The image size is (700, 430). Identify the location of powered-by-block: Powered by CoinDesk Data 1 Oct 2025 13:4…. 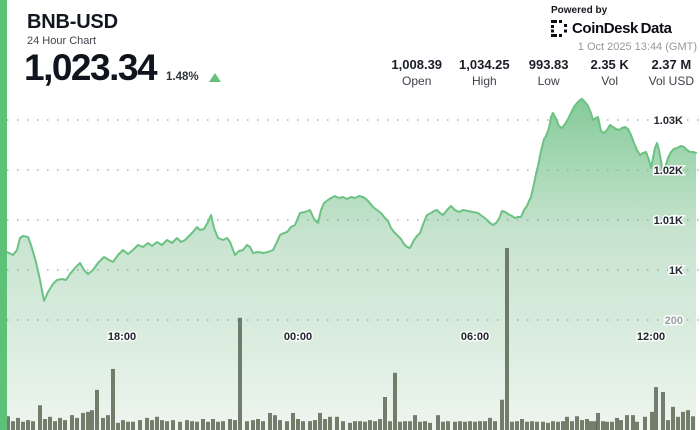
(624, 29).